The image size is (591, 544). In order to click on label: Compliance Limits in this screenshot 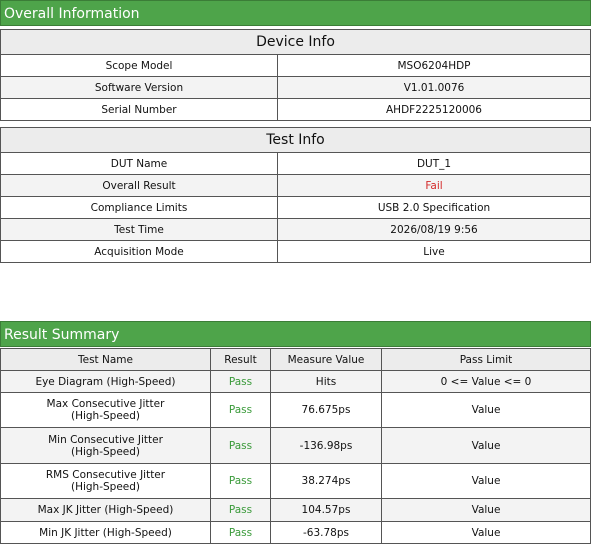, I will do `click(139, 207)`.